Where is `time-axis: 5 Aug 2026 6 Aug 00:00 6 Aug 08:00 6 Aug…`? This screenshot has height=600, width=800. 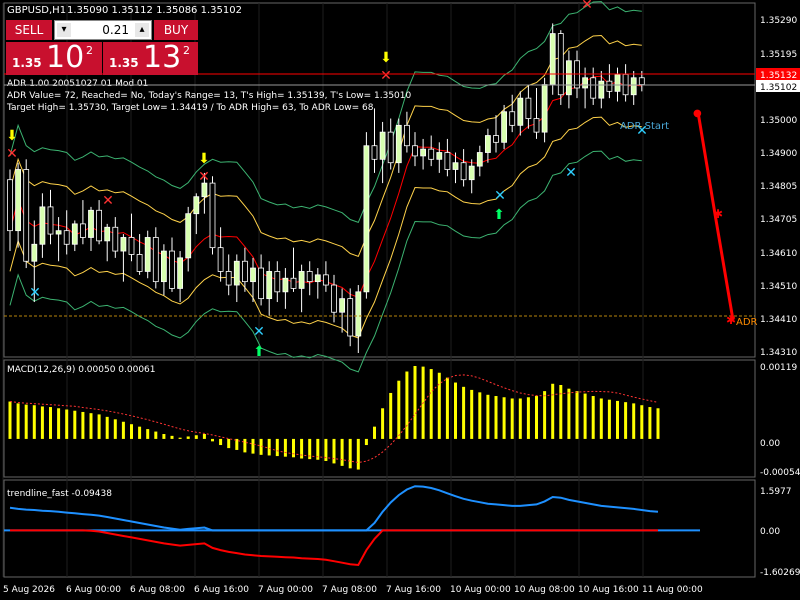 time-axis: 5 Aug 2026 6 Aug 00:00 6 Aug 08:00 6 Aug… is located at coordinates (353, 590).